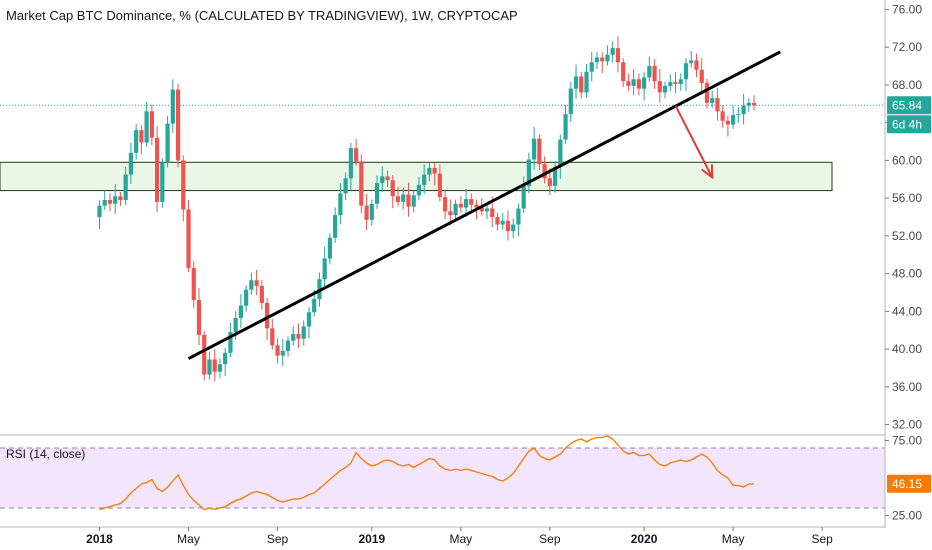 Image resolution: width=932 pixels, height=550 pixels. Describe the element at coordinates (907, 198) in the screenshot. I see `price-tick-label: 56.00` at that location.